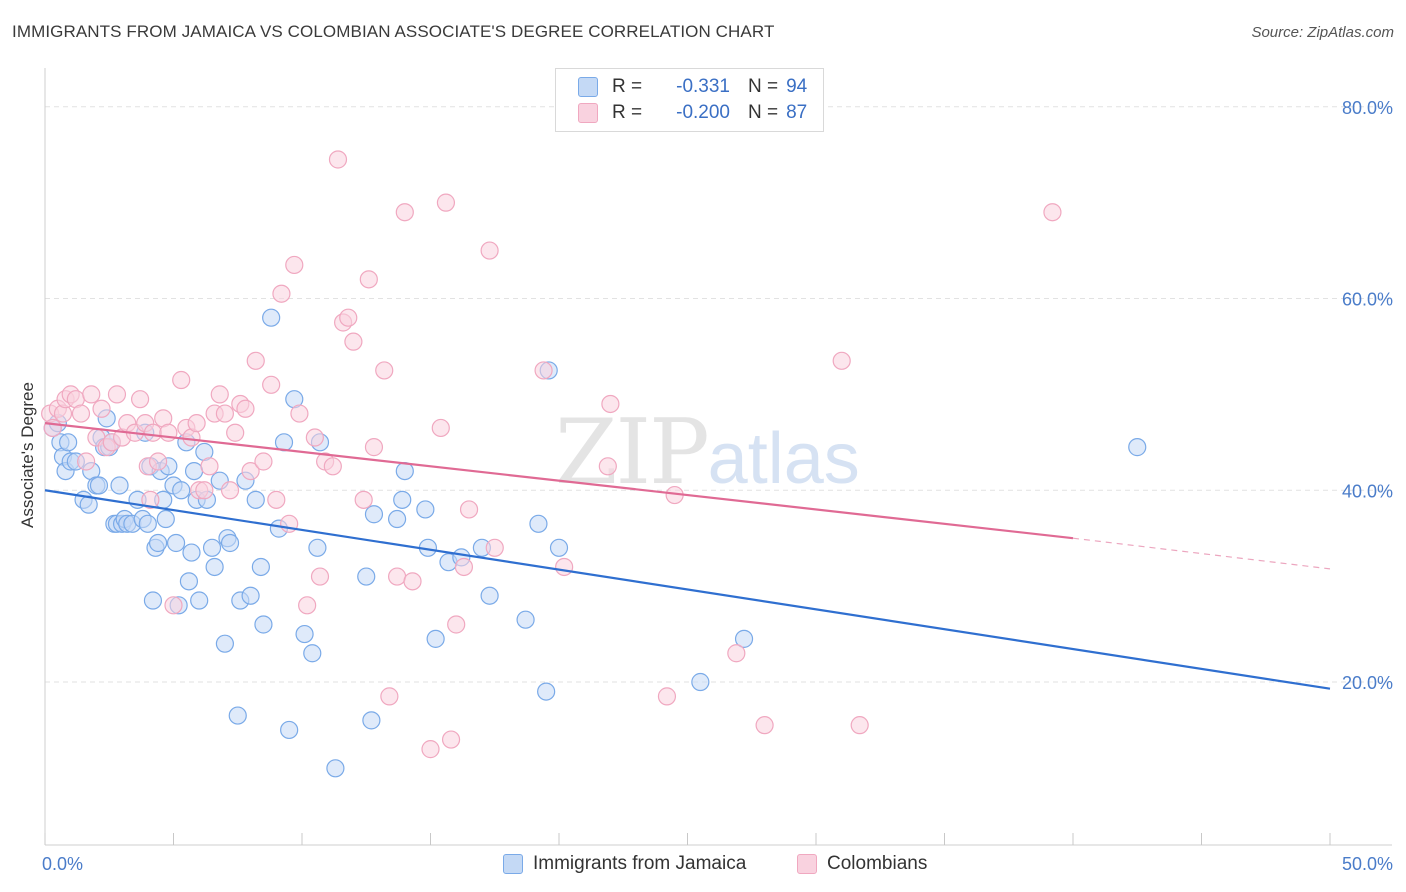  I want to click on stats-row-colombians: R = -0.200 N = 87, so click(692, 113).